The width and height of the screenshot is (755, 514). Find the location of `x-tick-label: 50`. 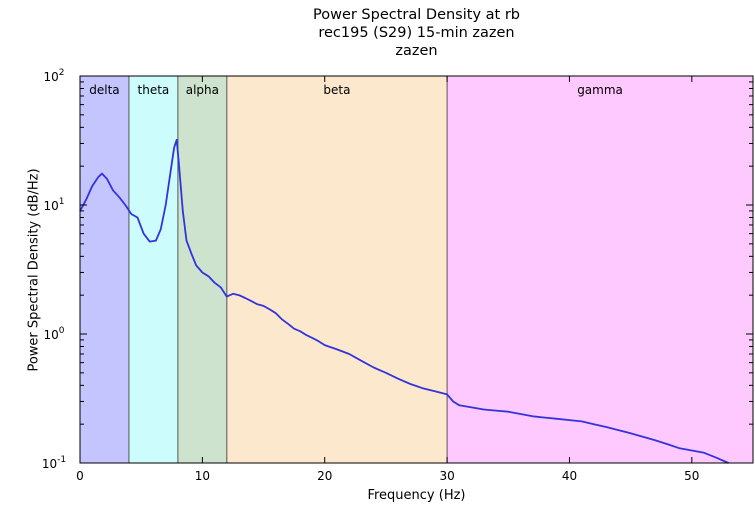

x-tick-label: 50 is located at coordinates (691, 476).